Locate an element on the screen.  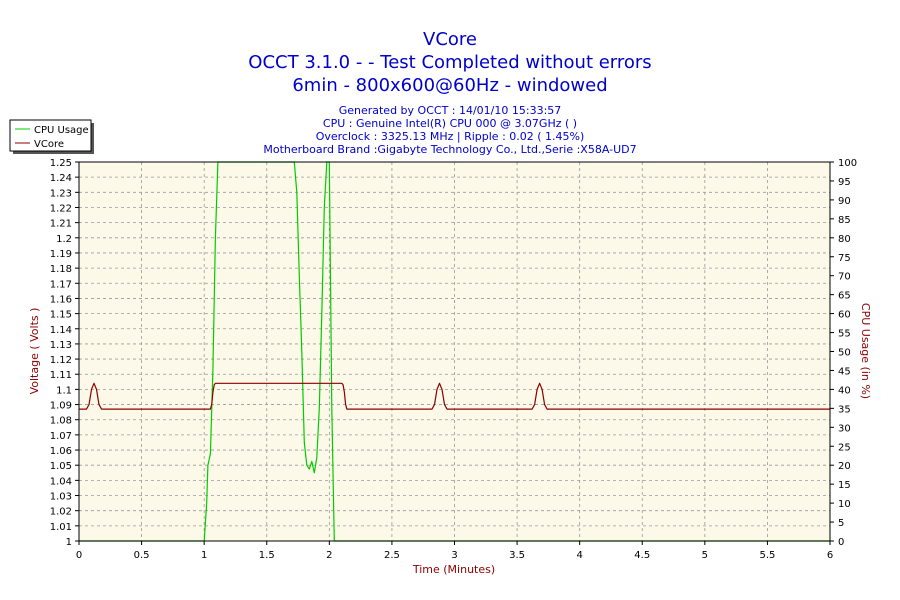
y-right-tick-label: 65 is located at coordinates (844, 296).